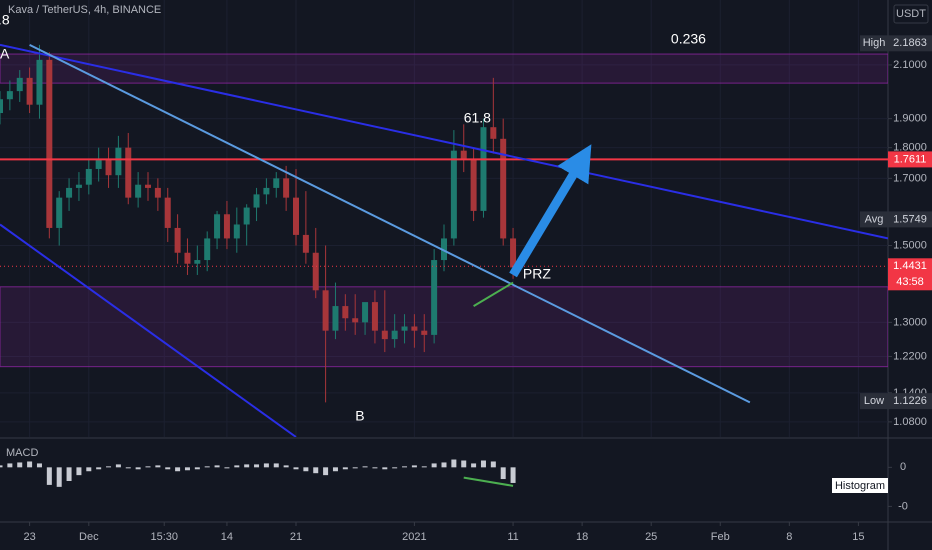  What do you see at coordinates (903, 467) in the screenshot?
I see `macd-y-tick-label: 0` at bounding box center [903, 467].